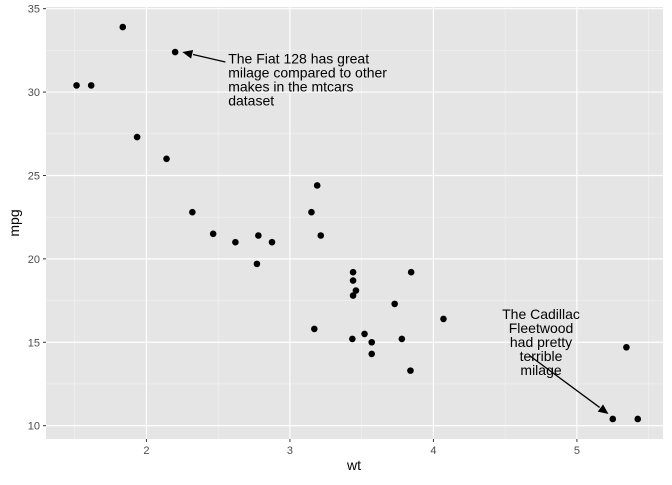 This screenshot has width=672, height=485. Describe the element at coordinates (307, 73) in the screenshot. I see `annotation-text-line: milage compared to other` at that location.